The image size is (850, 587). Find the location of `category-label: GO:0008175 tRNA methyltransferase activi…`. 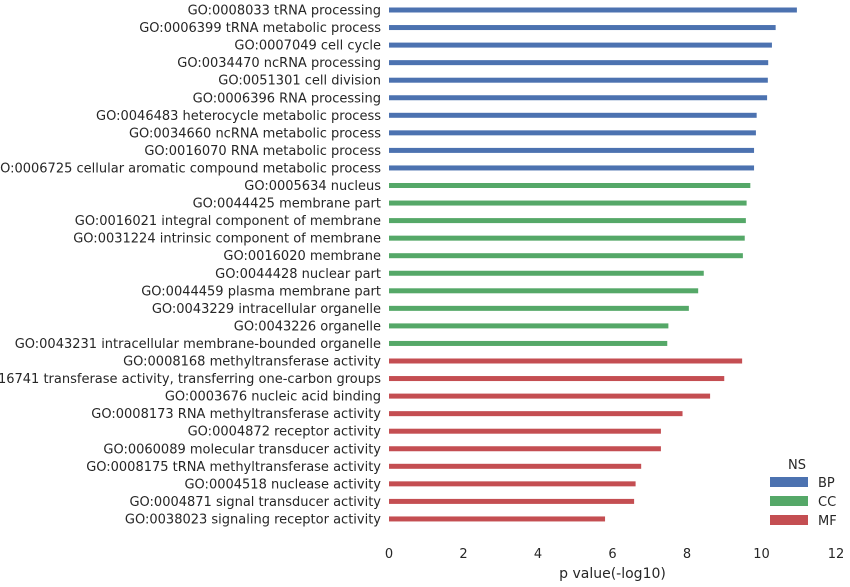

category-label: GO:0008175 tRNA methyltransferase activi… is located at coordinates (233, 467).